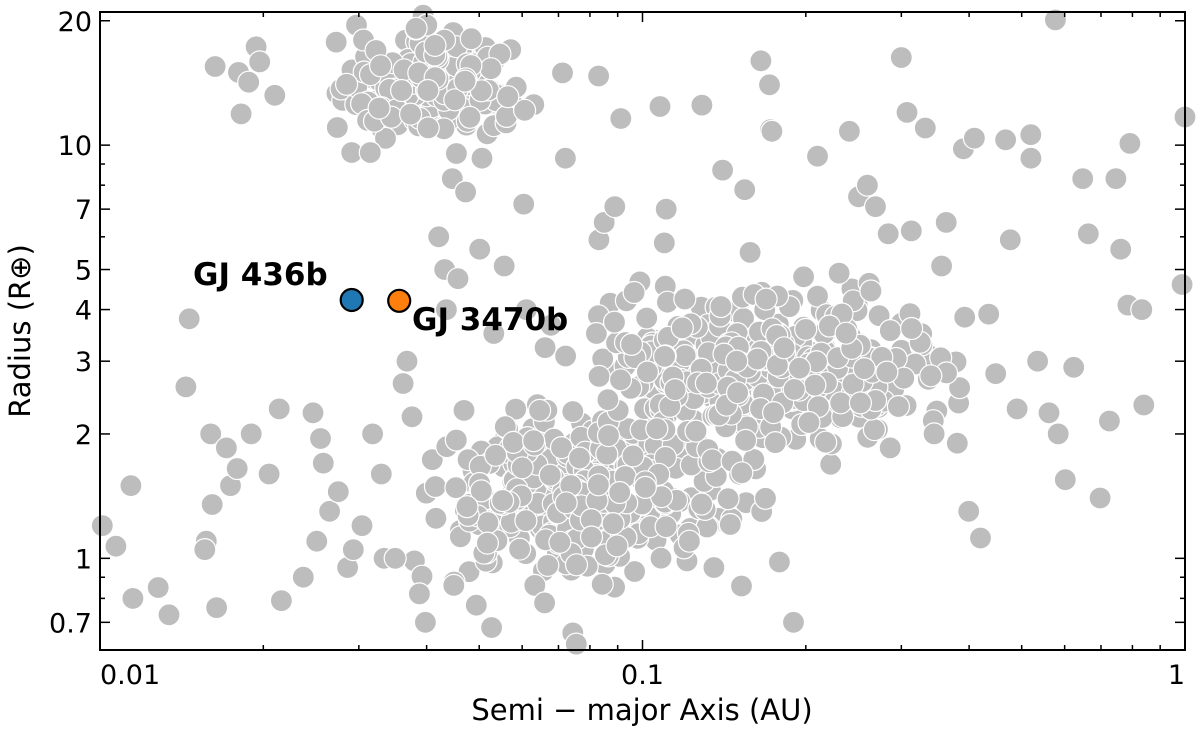  Describe the element at coordinates (83, 210) in the screenshot. I see `y-tick-label: 7` at that location.